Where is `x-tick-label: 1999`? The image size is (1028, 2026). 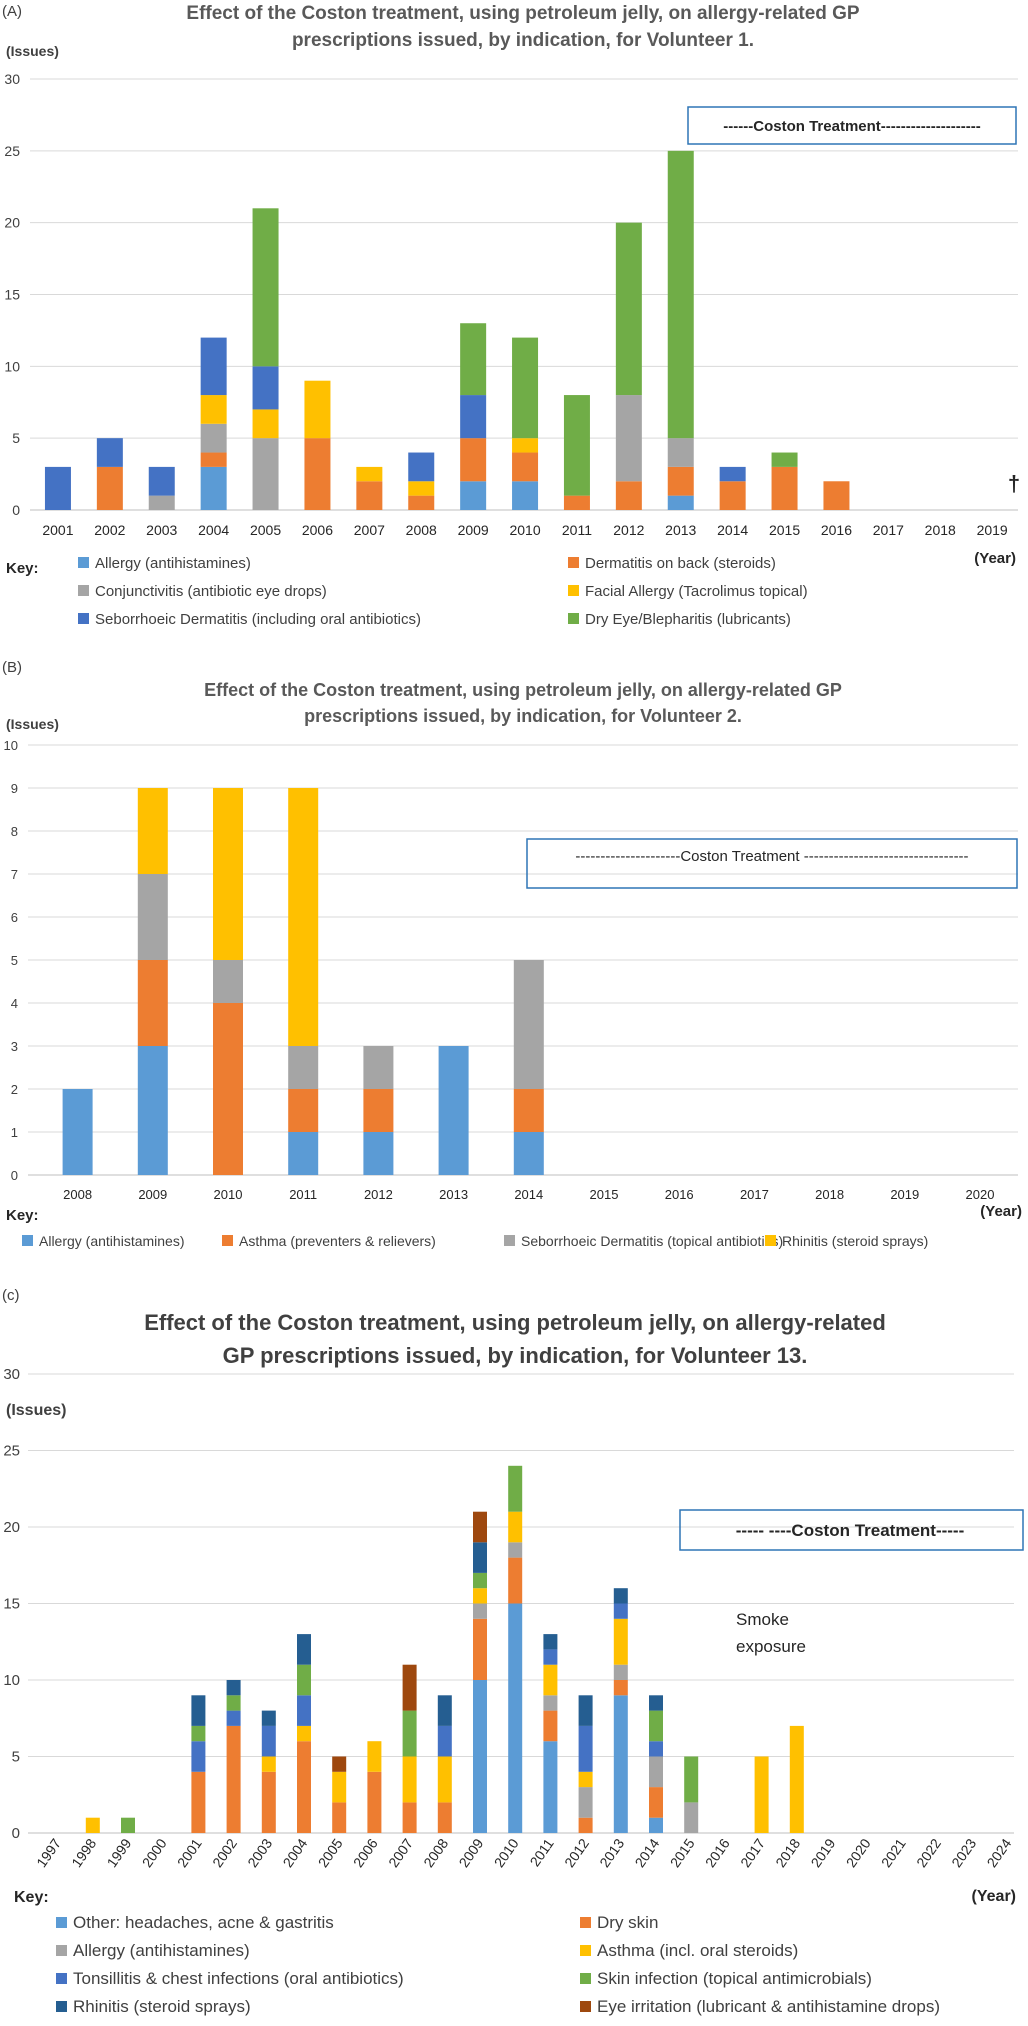 x-tick-label: 1999 is located at coordinates (118, 1852).